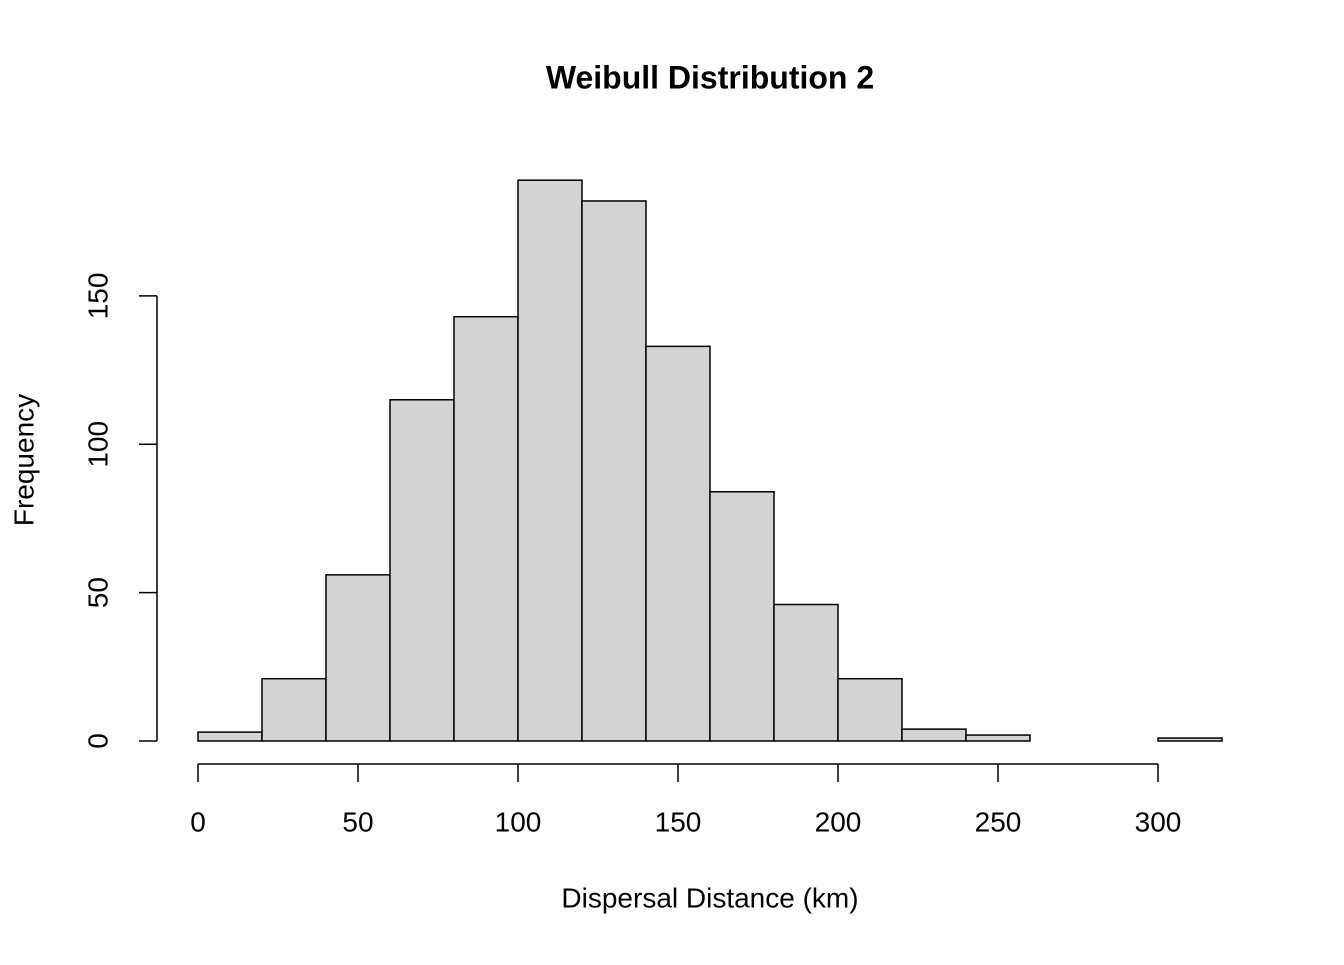 This screenshot has height=965, width=1344. Describe the element at coordinates (998, 821) in the screenshot. I see `x-tick-label: 250` at that location.